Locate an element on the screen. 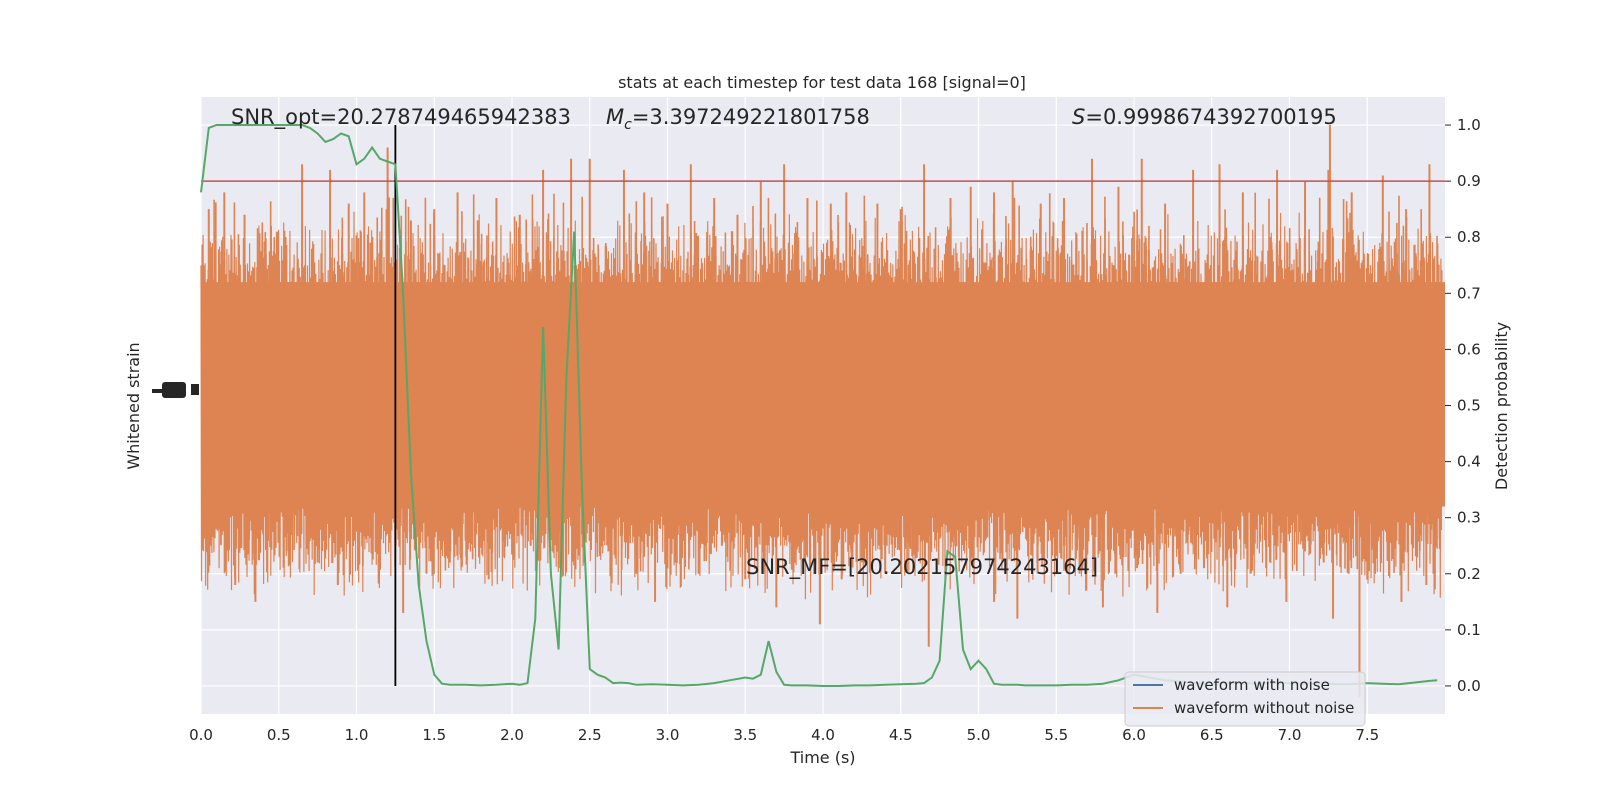  y-tick-label: 0.3 is located at coordinates (1469, 518).